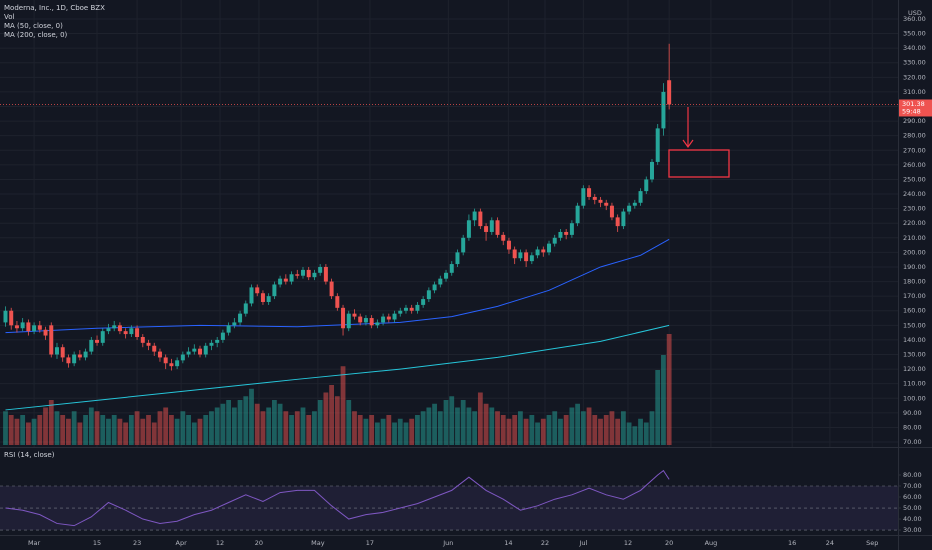 The image size is (932, 550). I want to click on y-tick-label: 340.00, so click(914, 48).